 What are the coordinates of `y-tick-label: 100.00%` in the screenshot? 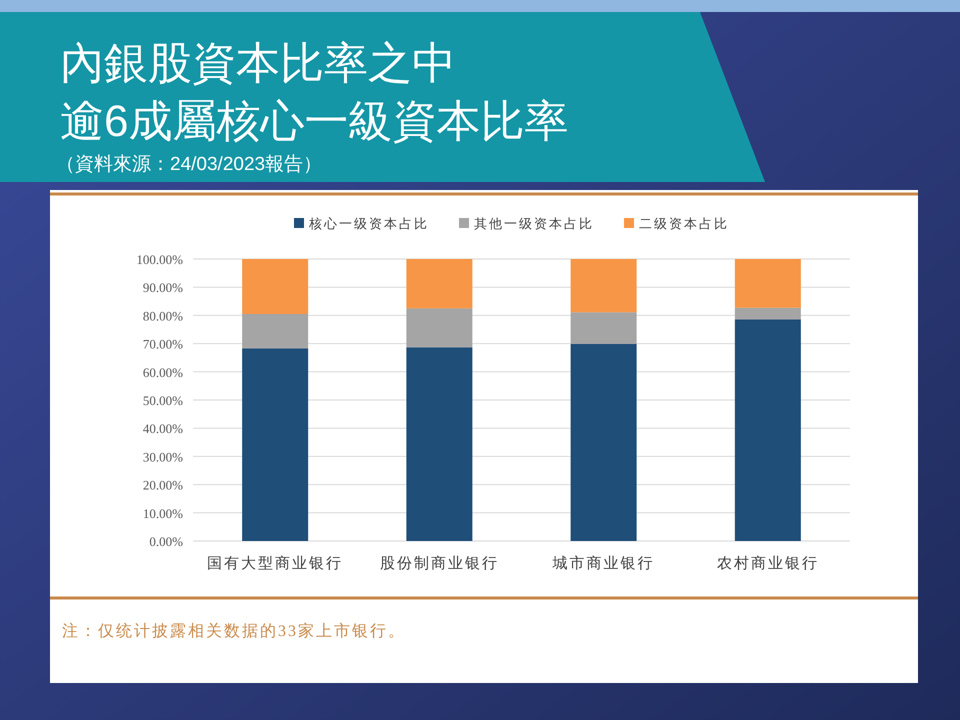 It's located at (160, 259).